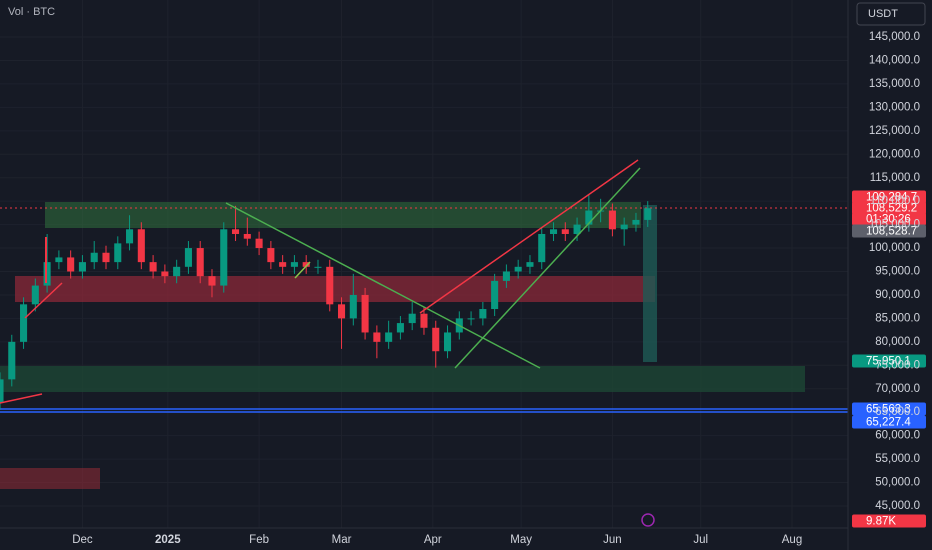 Image resolution: width=932 pixels, height=550 pixels. I want to click on x-tick-label: Mar, so click(342, 540).